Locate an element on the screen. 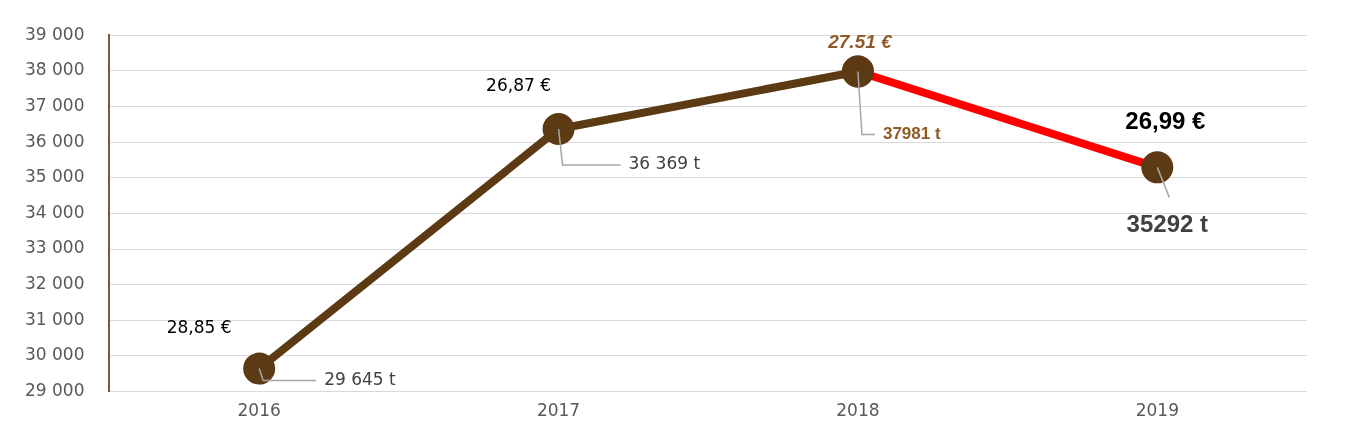  annotation: 26,87 € is located at coordinates (518, 85).